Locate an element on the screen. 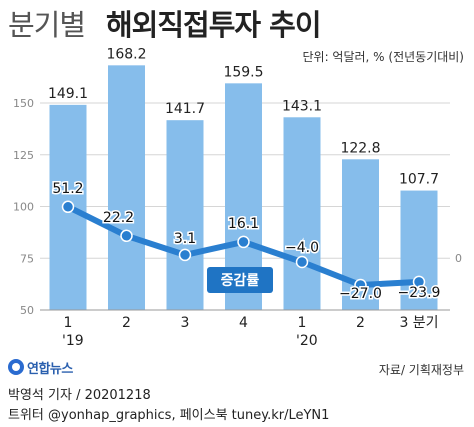 The height and width of the screenshot is (427, 474). x-tick-label: 3 is located at coordinates (185, 323).